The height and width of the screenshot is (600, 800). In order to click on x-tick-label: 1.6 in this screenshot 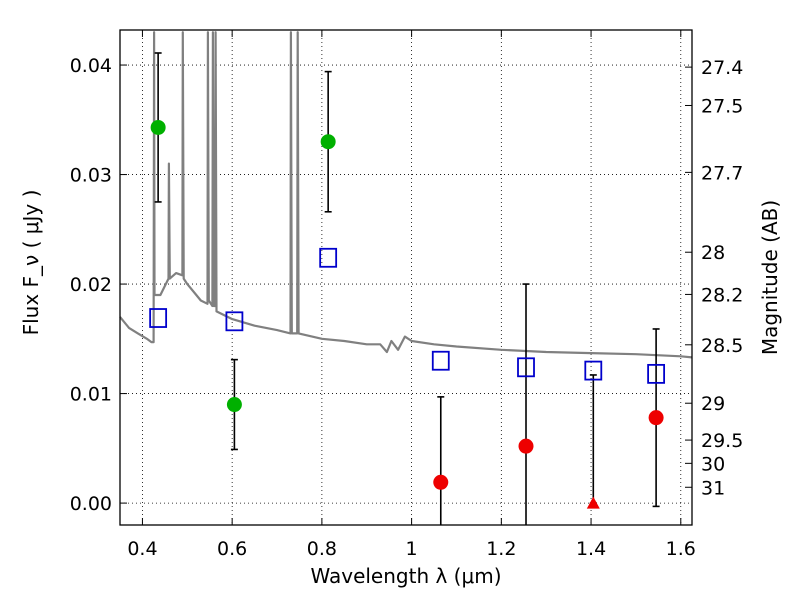, I will do `click(681, 549)`.